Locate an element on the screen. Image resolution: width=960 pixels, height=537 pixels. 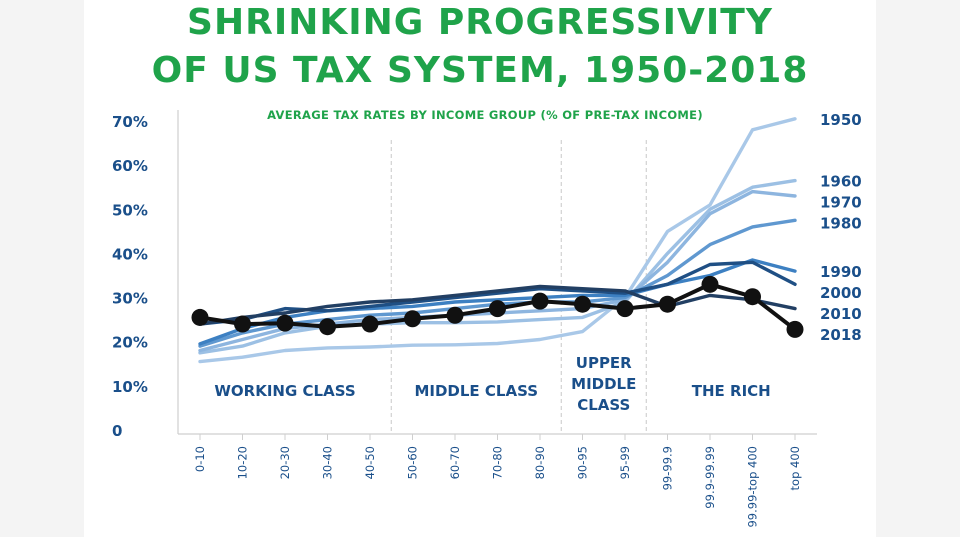
series-label-2010: 2010 is located at coordinates (841, 314).